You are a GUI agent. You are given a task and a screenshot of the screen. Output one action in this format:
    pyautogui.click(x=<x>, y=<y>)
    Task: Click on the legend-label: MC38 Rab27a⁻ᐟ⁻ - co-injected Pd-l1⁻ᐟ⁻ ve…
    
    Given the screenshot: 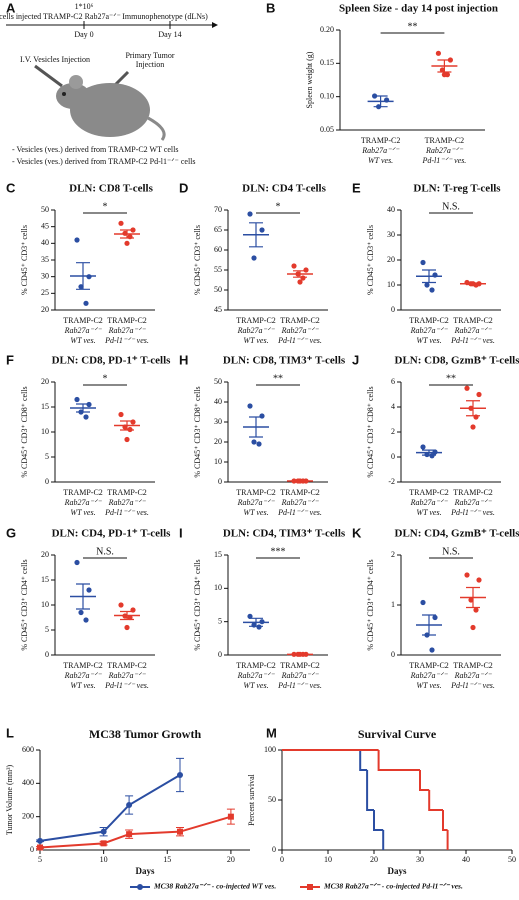 What is the action you would take?
    pyautogui.click(x=393, y=886)
    